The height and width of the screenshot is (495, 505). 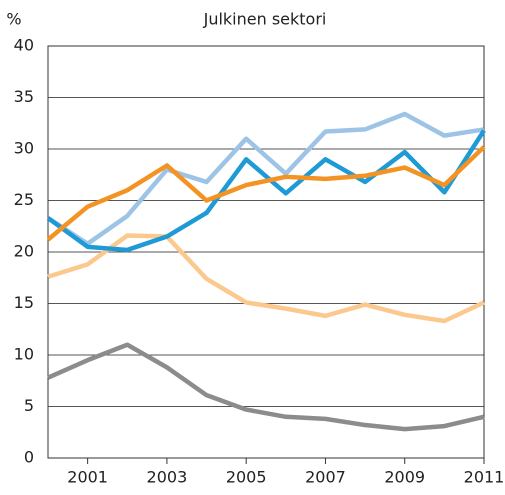 I want to click on x-tick-label: 2001, so click(x=87, y=477).